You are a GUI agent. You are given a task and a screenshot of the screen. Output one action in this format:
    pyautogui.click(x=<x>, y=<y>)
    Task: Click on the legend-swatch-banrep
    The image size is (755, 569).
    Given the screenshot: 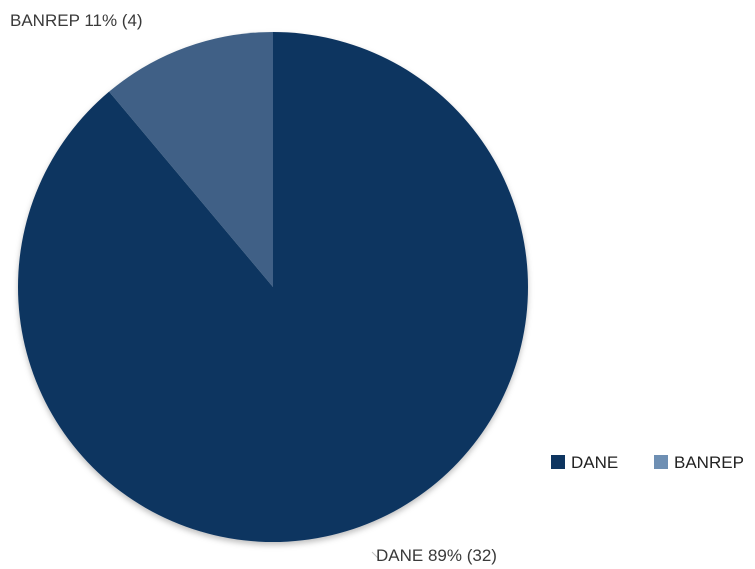 What is the action you would take?
    pyautogui.click(x=661, y=462)
    